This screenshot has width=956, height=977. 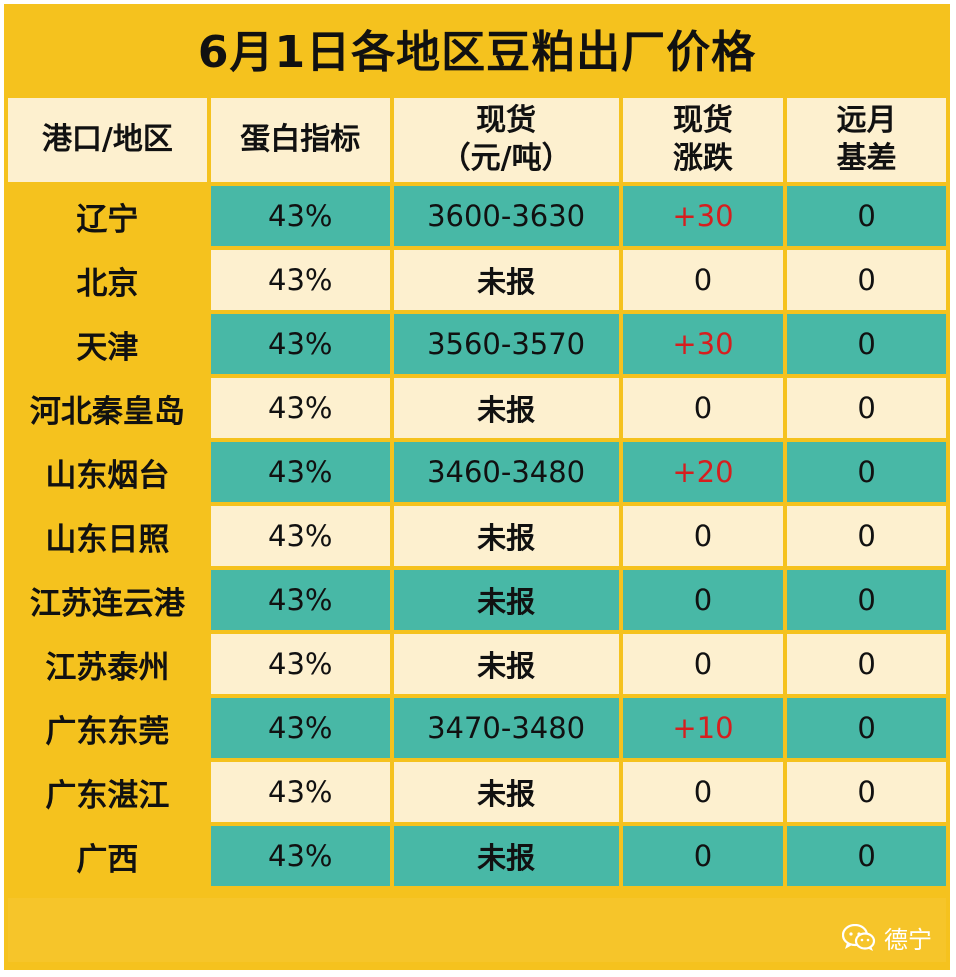 What do you see at coordinates (477, 52) in the screenshot?
I see `page-title: 6月1日各地区豆粕出厂价格` at bounding box center [477, 52].